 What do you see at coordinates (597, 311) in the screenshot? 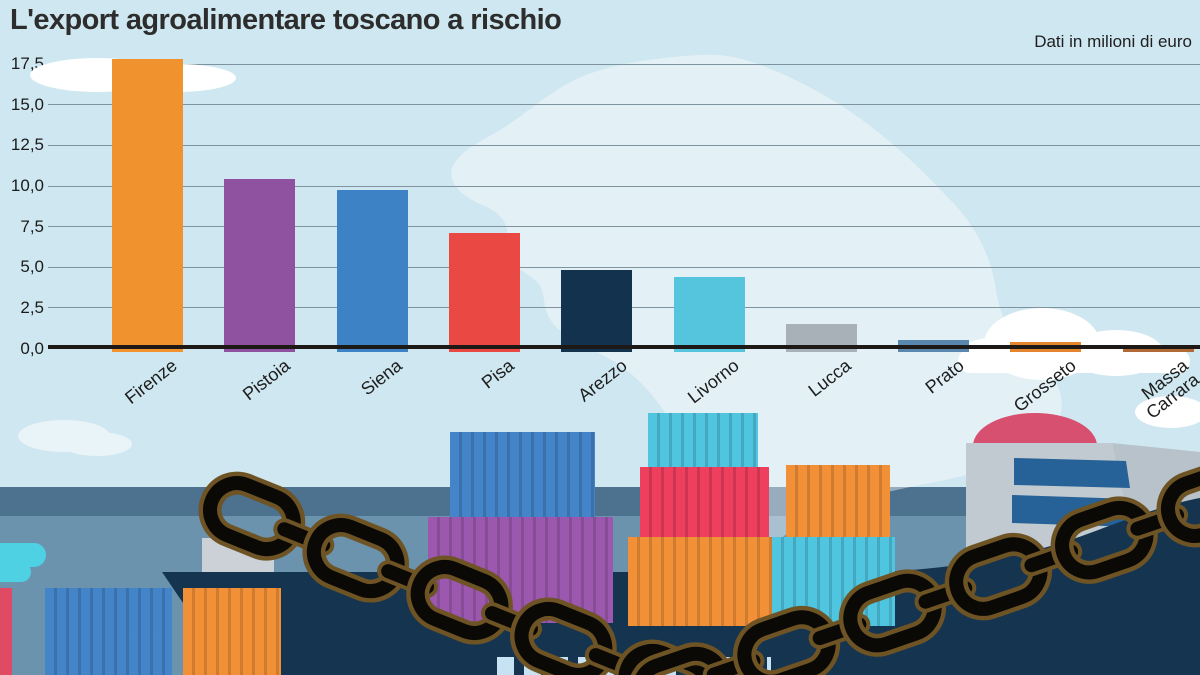
I see `bar-arezzo` at bounding box center [597, 311].